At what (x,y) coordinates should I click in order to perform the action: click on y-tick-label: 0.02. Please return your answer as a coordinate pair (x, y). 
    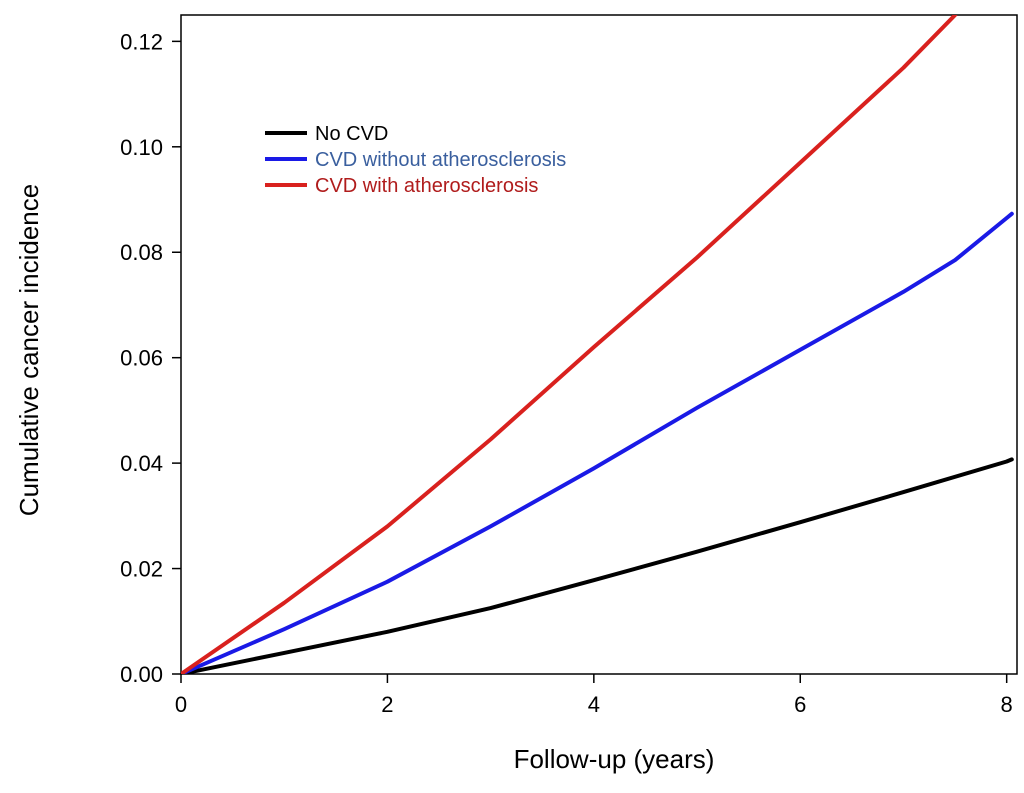
    Looking at the image, I should click on (141, 569).